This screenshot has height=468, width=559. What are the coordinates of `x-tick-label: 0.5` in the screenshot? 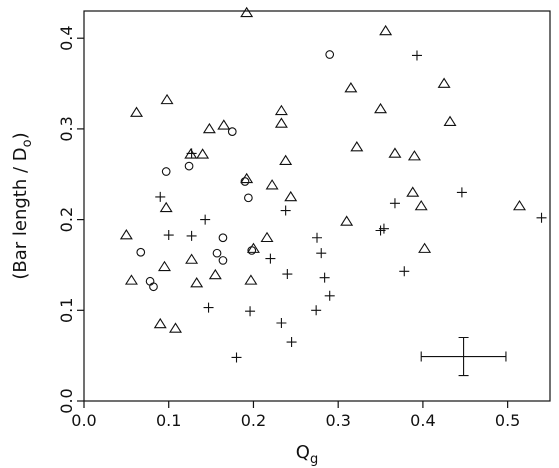 It's located at (507, 420).